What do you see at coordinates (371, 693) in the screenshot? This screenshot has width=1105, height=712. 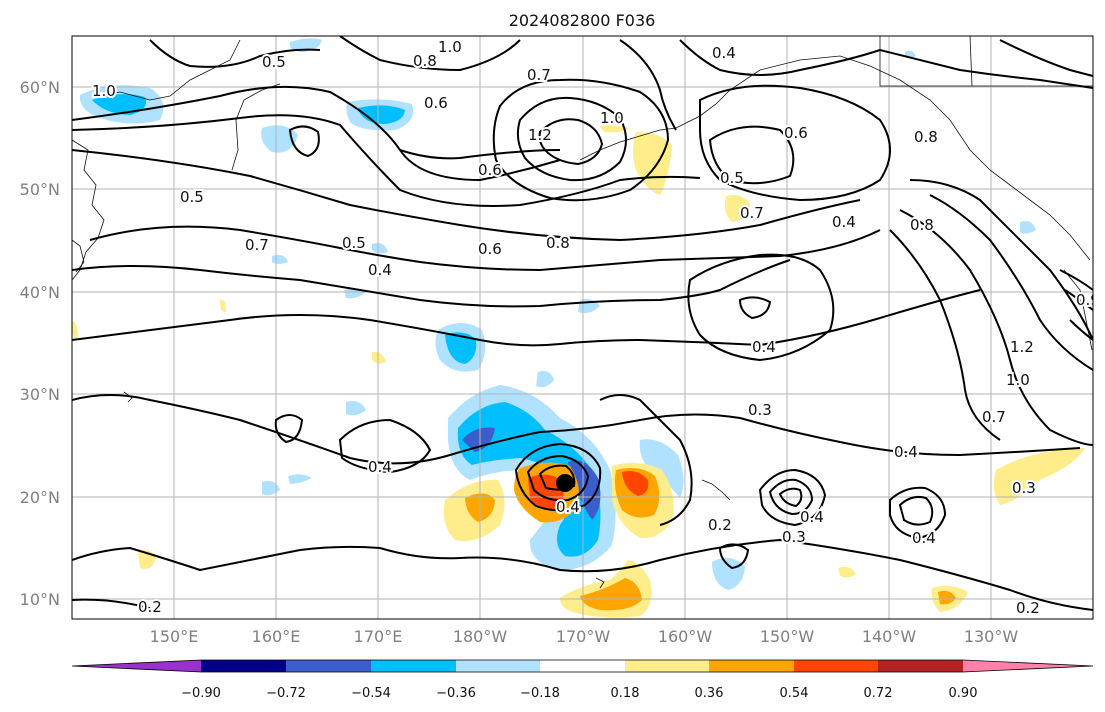 I see `colorbar-tick-label: −0.54` at bounding box center [371, 693].